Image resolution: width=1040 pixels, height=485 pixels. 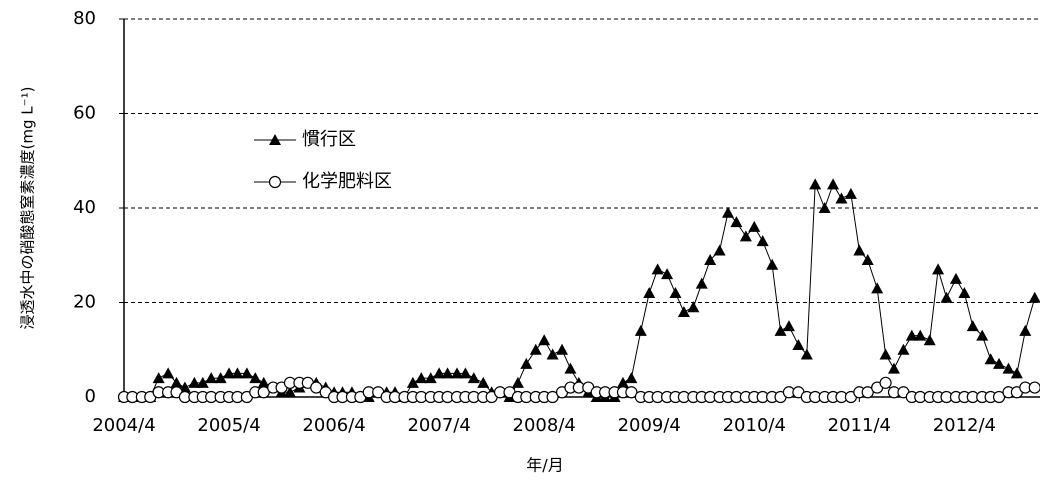 What do you see at coordinates (544, 465) in the screenshot?
I see `x-axis-label: 年/月` at bounding box center [544, 465].